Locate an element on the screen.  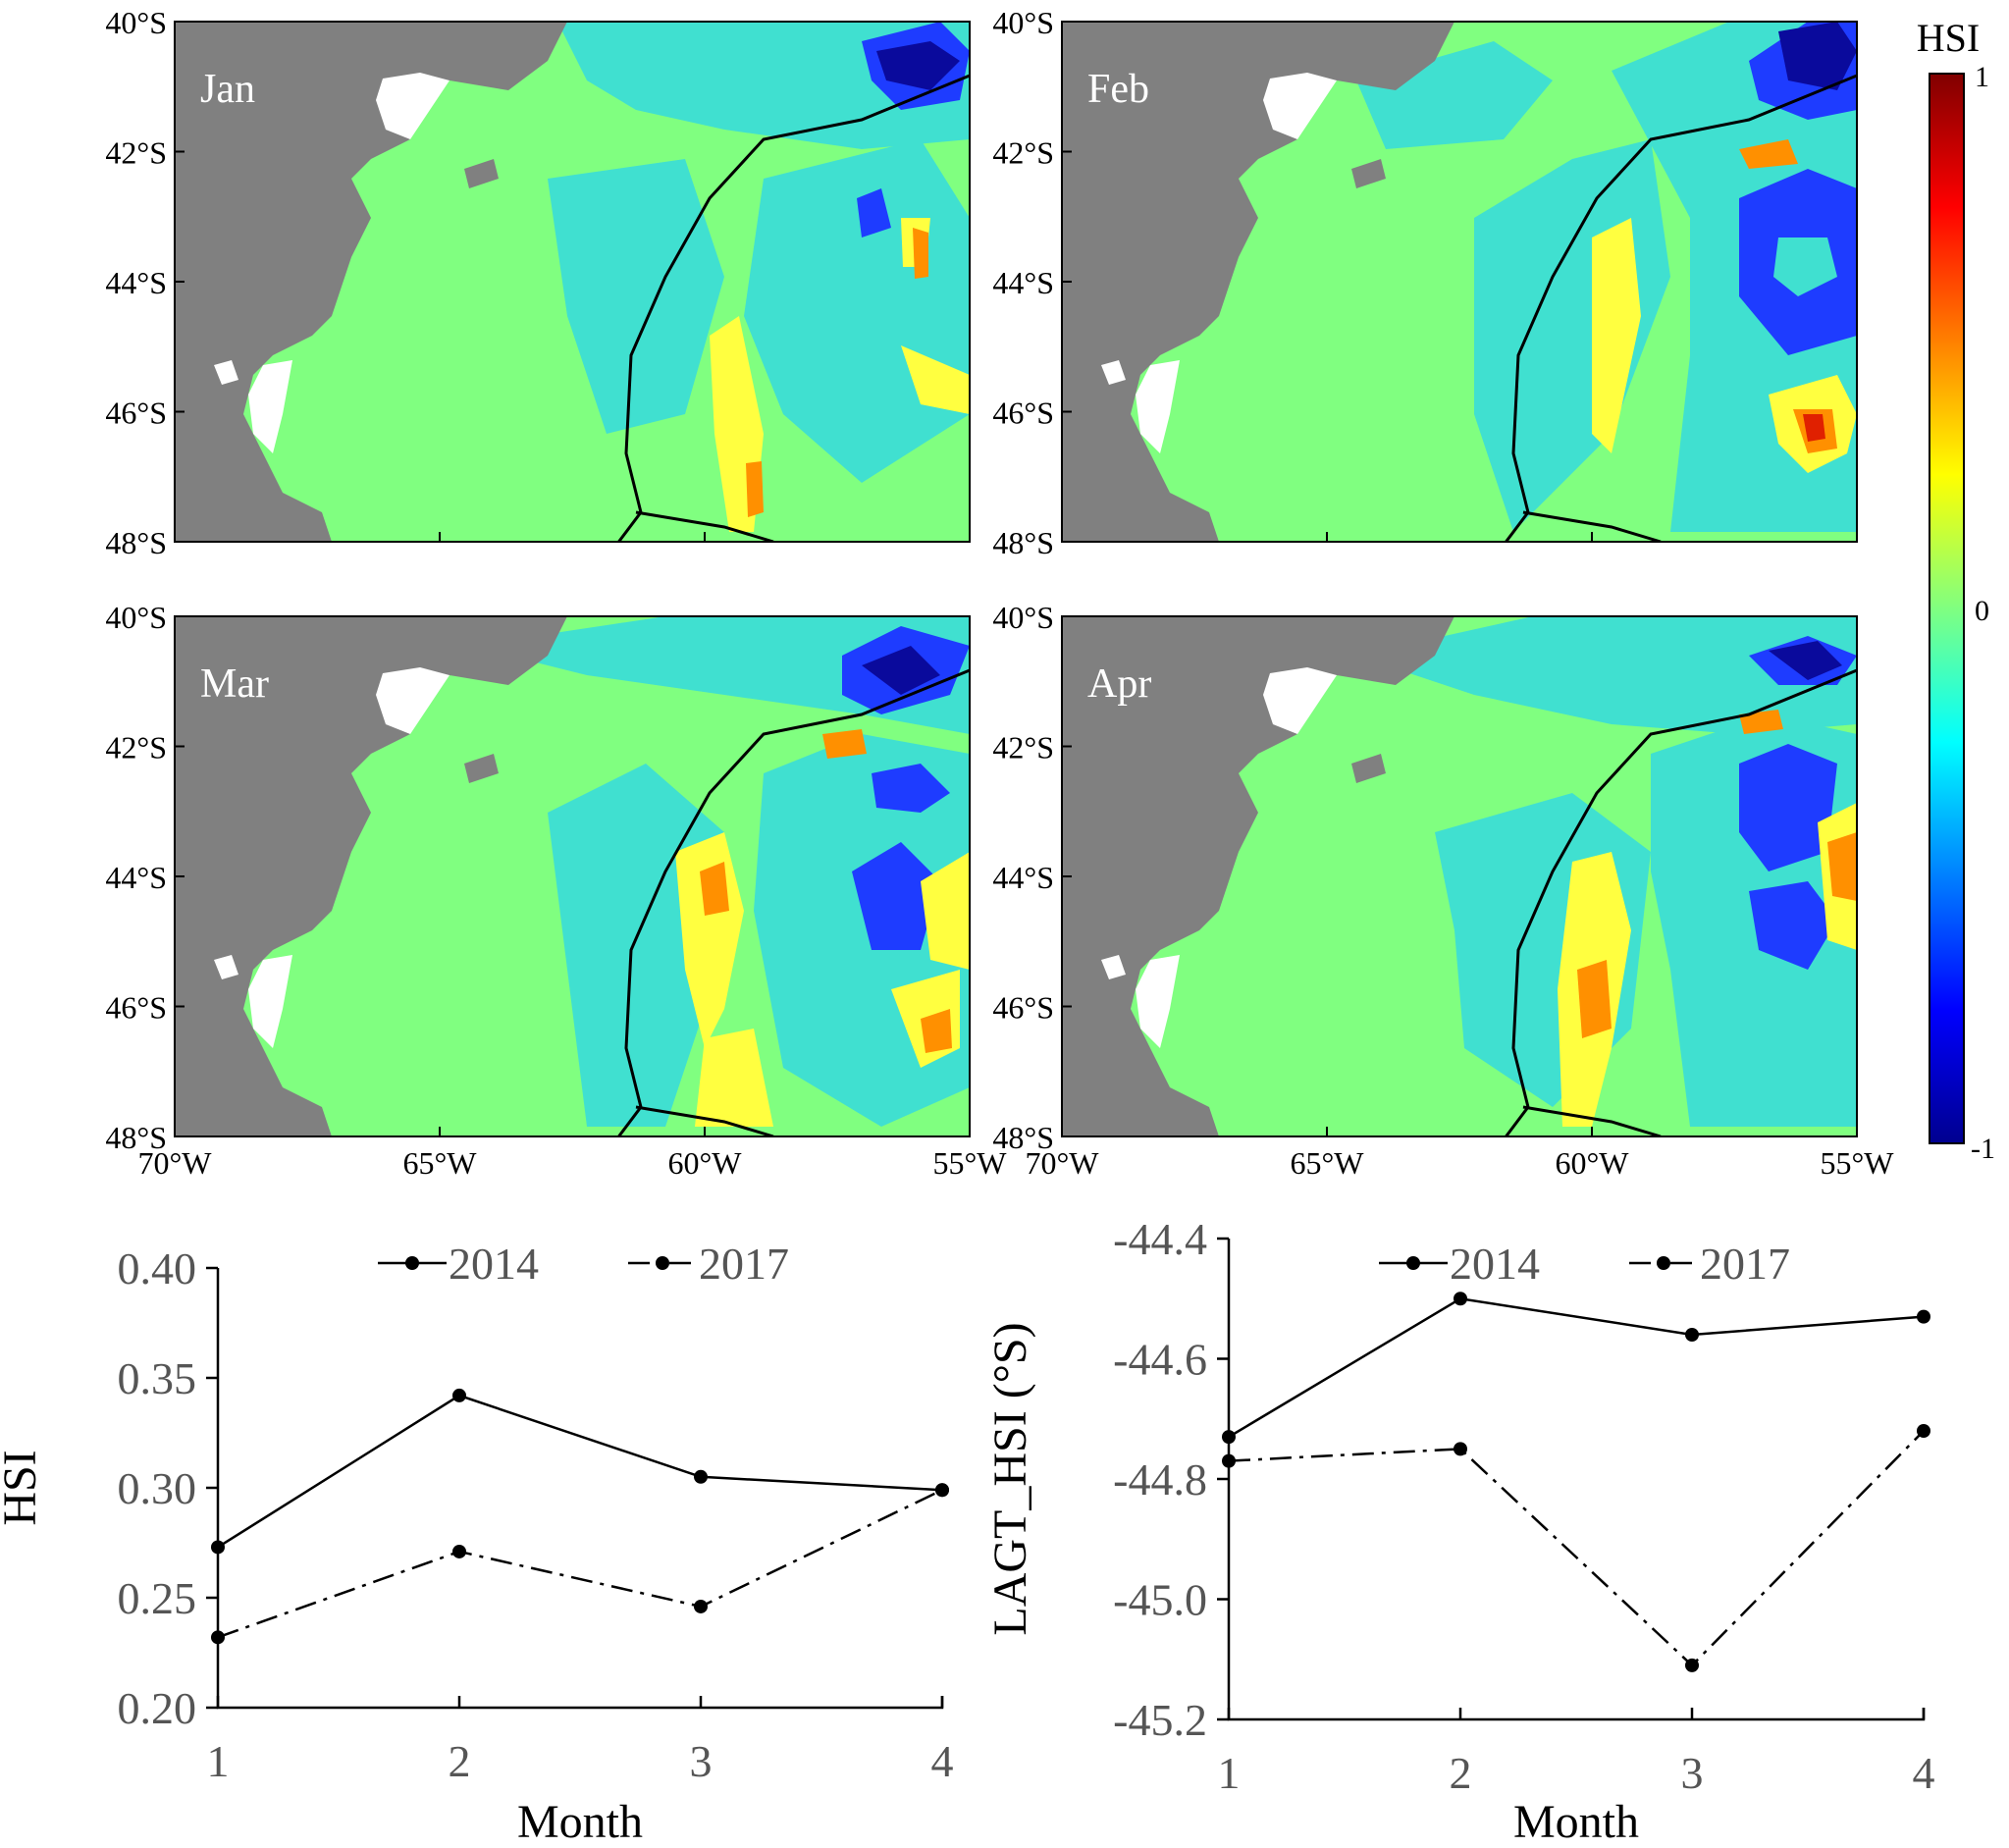
lon-tick-label: 55°W is located at coordinates (1858, 1163).